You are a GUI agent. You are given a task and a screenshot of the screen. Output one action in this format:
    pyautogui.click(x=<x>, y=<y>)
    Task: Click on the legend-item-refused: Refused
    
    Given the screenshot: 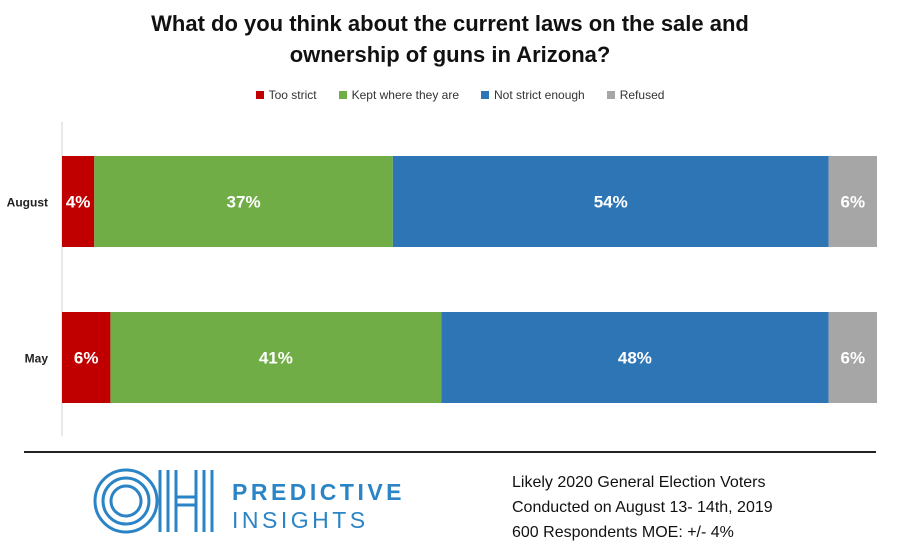 What is the action you would take?
    pyautogui.click(x=635, y=95)
    